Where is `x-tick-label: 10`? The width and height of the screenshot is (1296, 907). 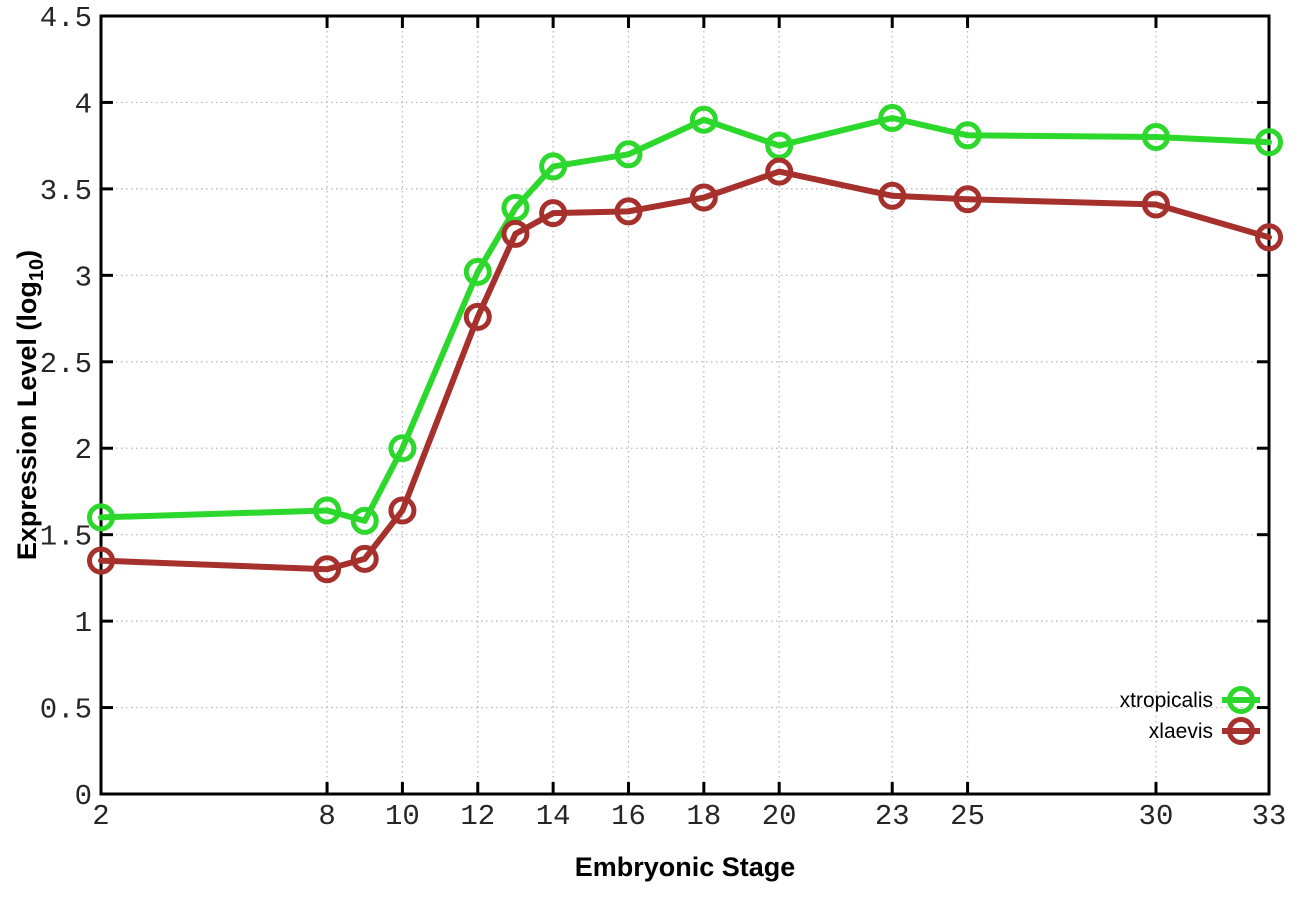 x-tick-label: 10 is located at coordinates (402, 816).